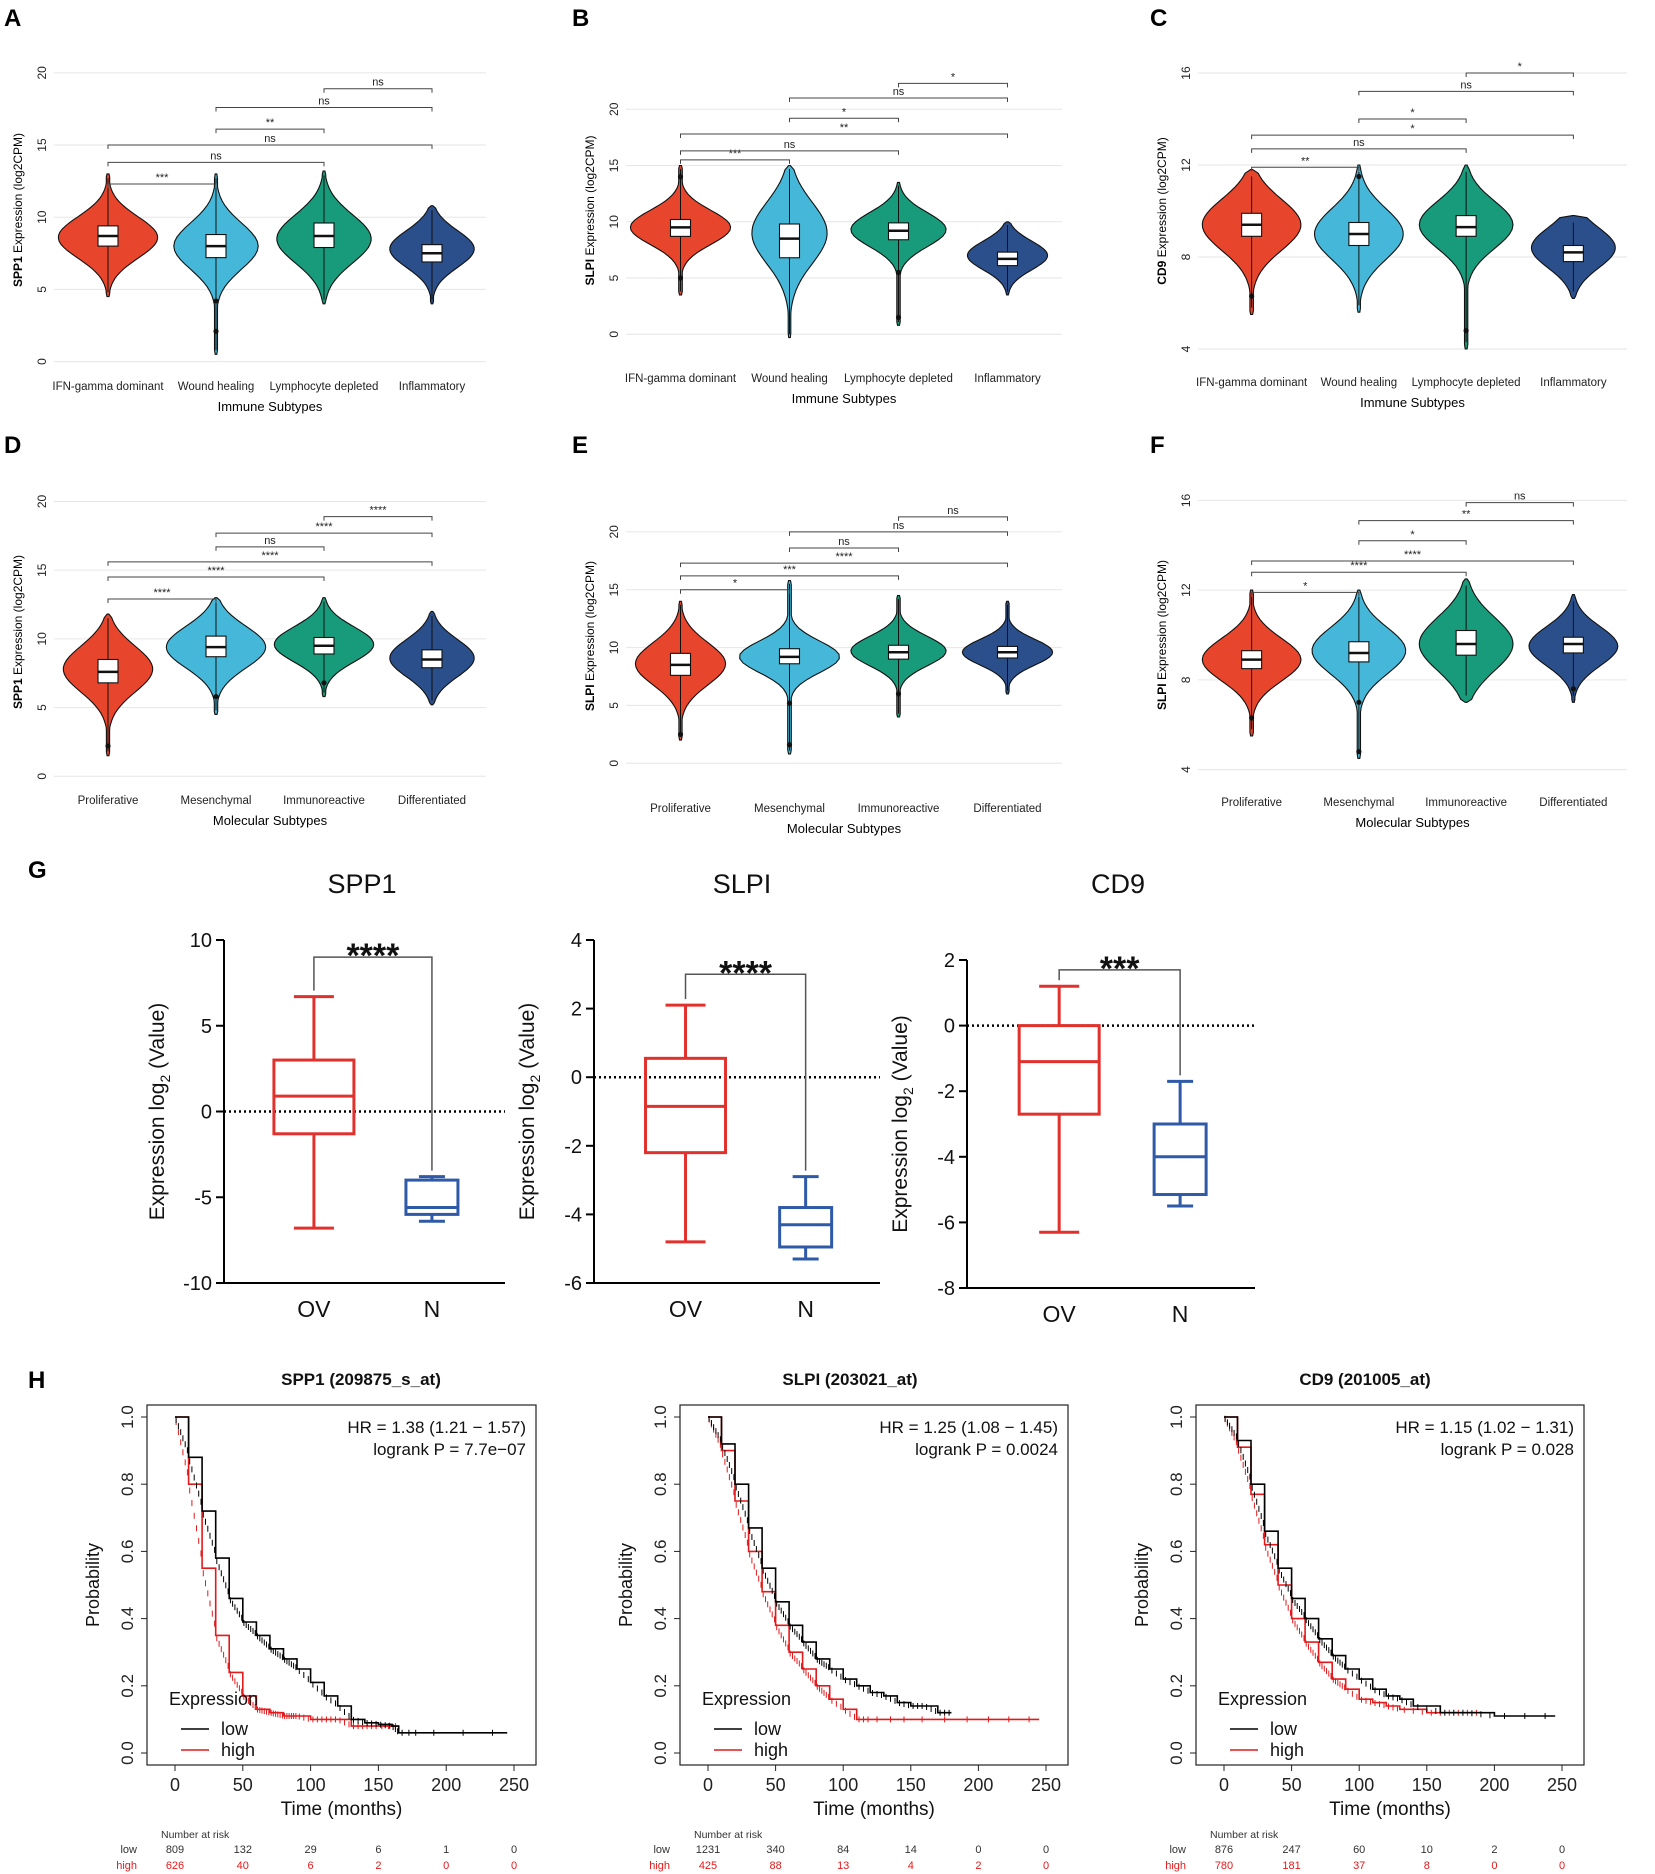  What do you see at coordinates (378, 1850) in the screenshot?
I see `risk-count-low: 6` at bounding box center [378, 1850].